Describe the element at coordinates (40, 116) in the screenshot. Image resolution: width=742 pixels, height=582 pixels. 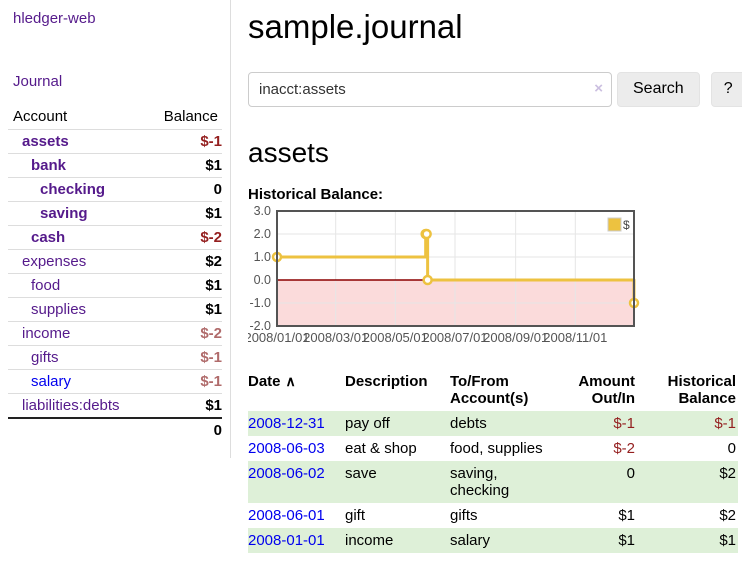
I see `accounts-header-account: Account` at that location.